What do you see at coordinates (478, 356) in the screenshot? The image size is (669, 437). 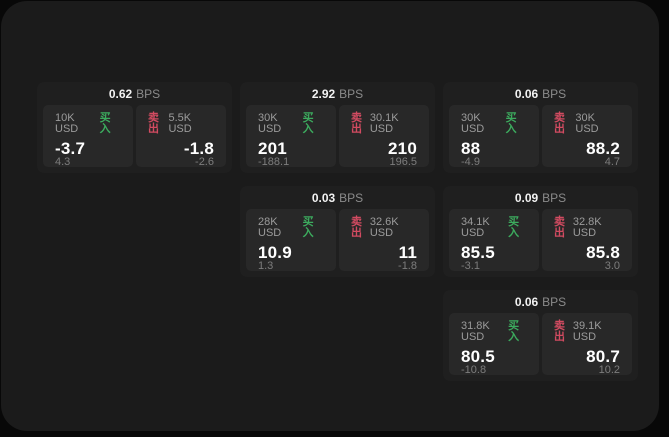 I see `buy-price: 80.5` at bounding box center [478, 356].